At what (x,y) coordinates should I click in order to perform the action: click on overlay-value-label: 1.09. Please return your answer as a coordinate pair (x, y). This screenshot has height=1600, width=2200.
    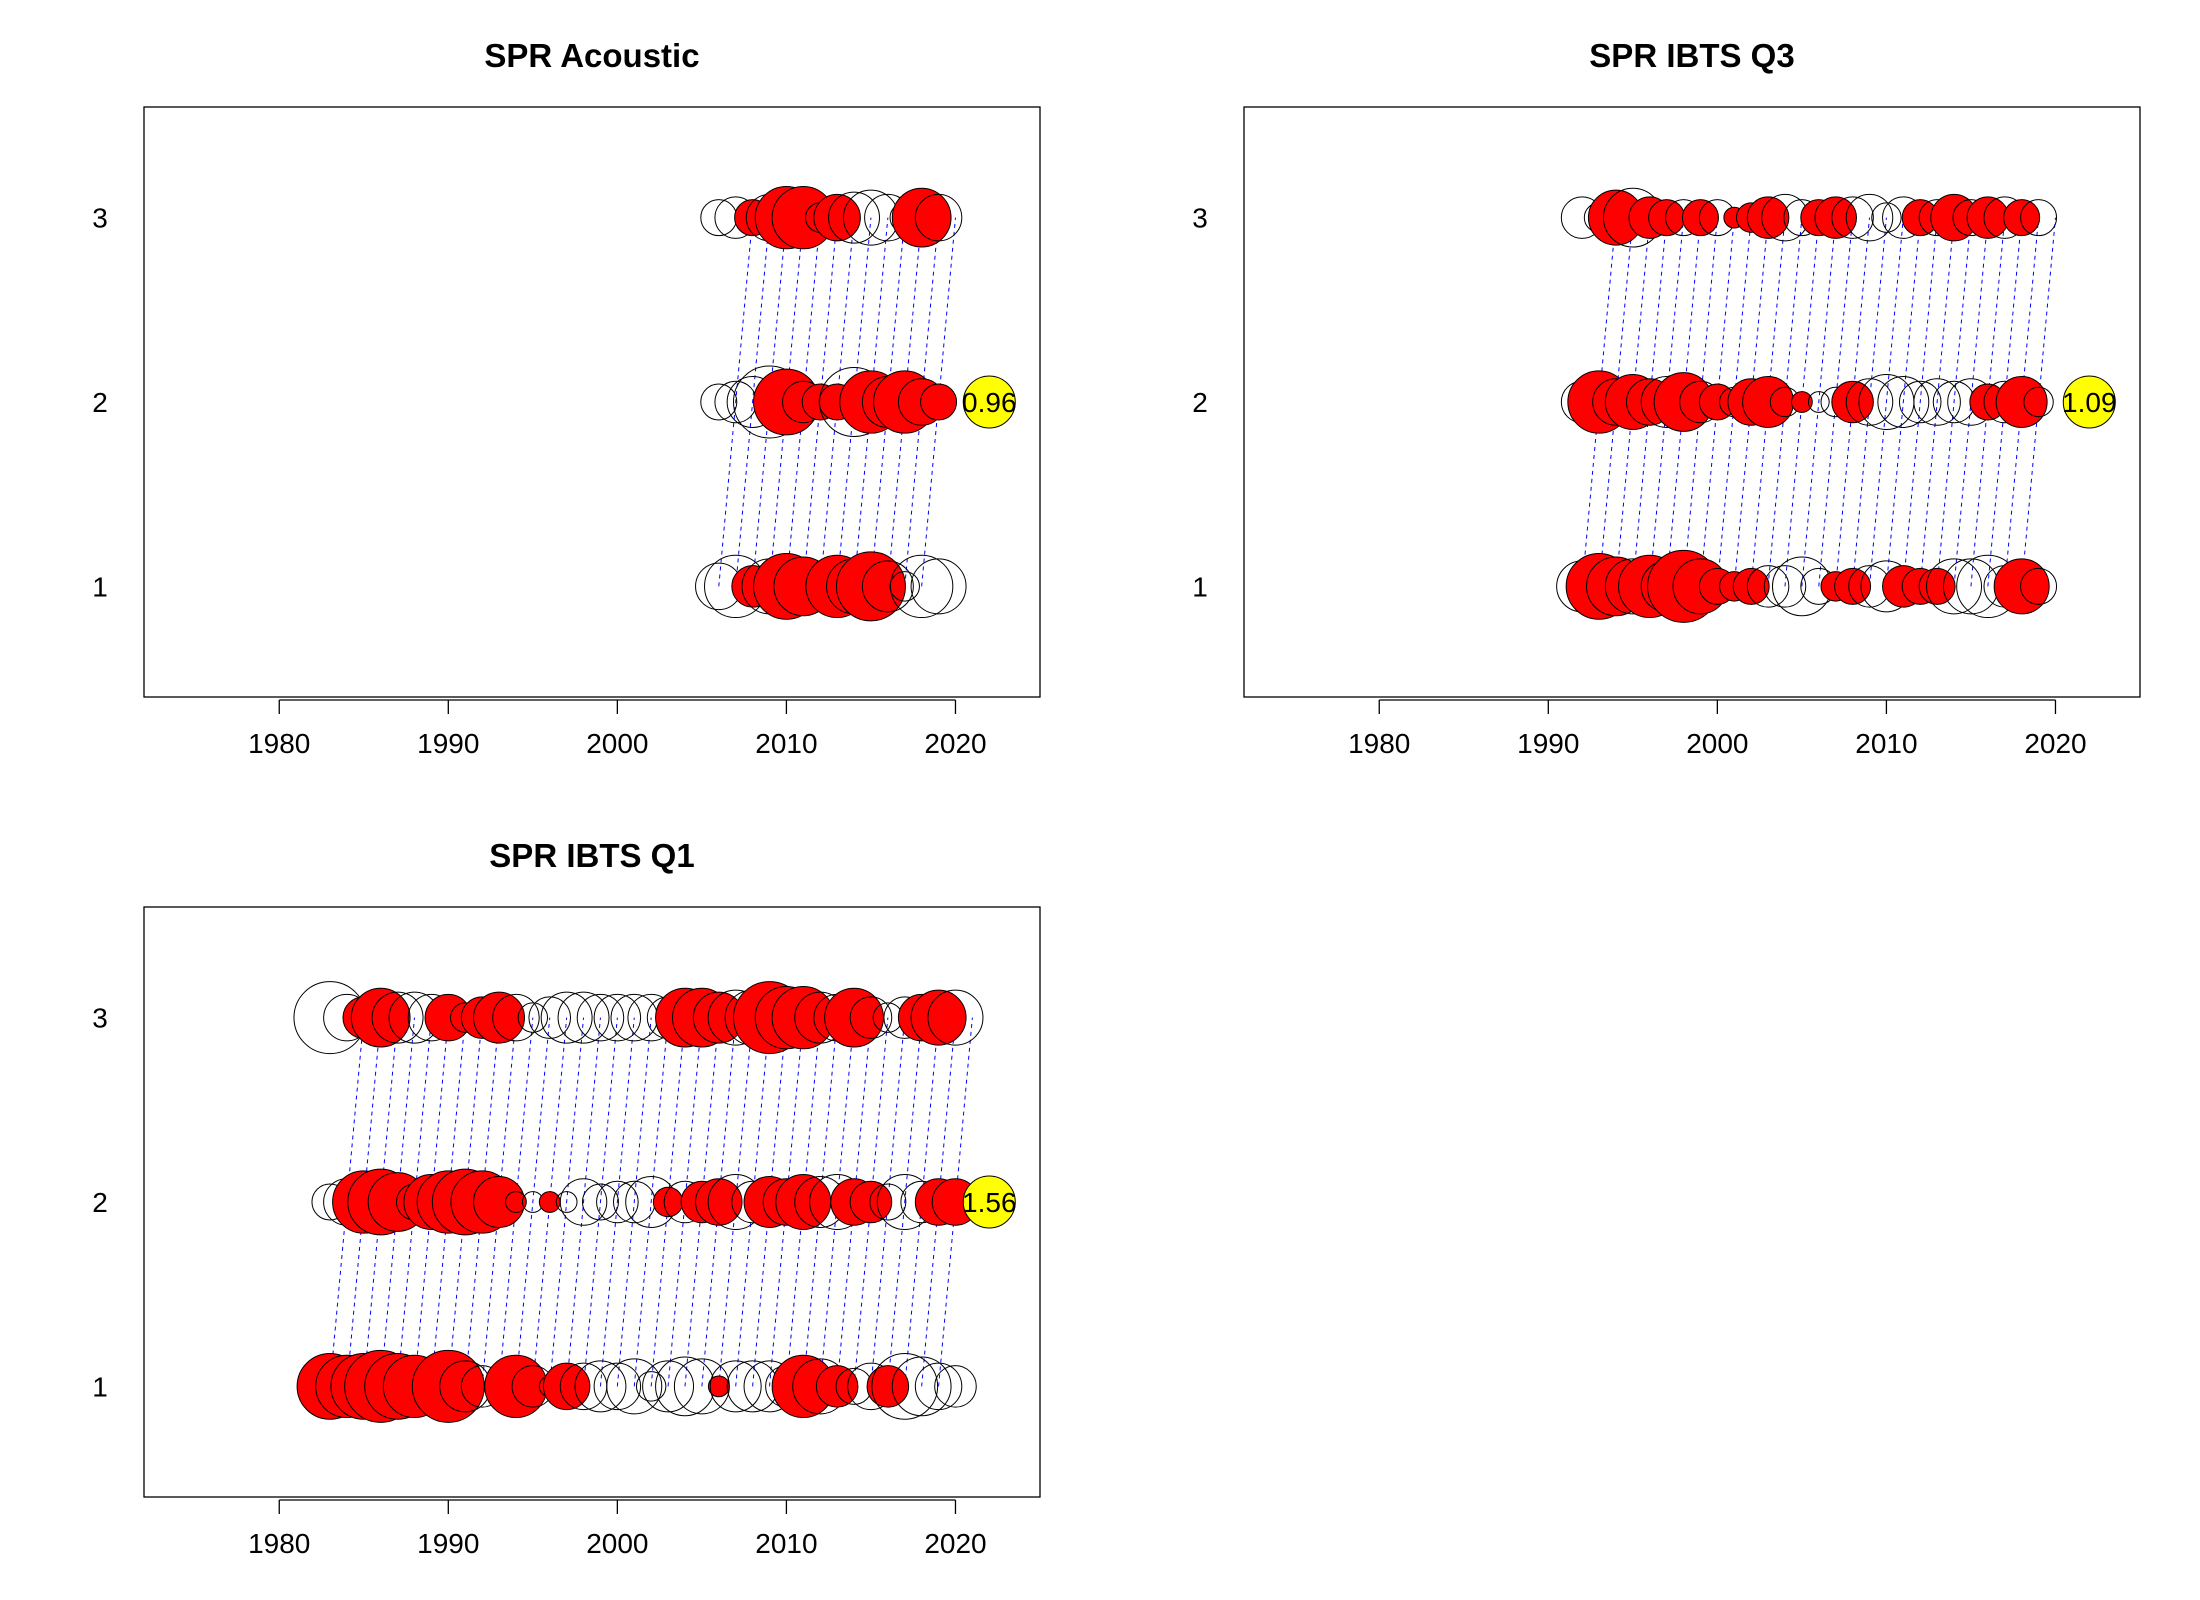
    Looking at the image, I should click on (2089, 402).